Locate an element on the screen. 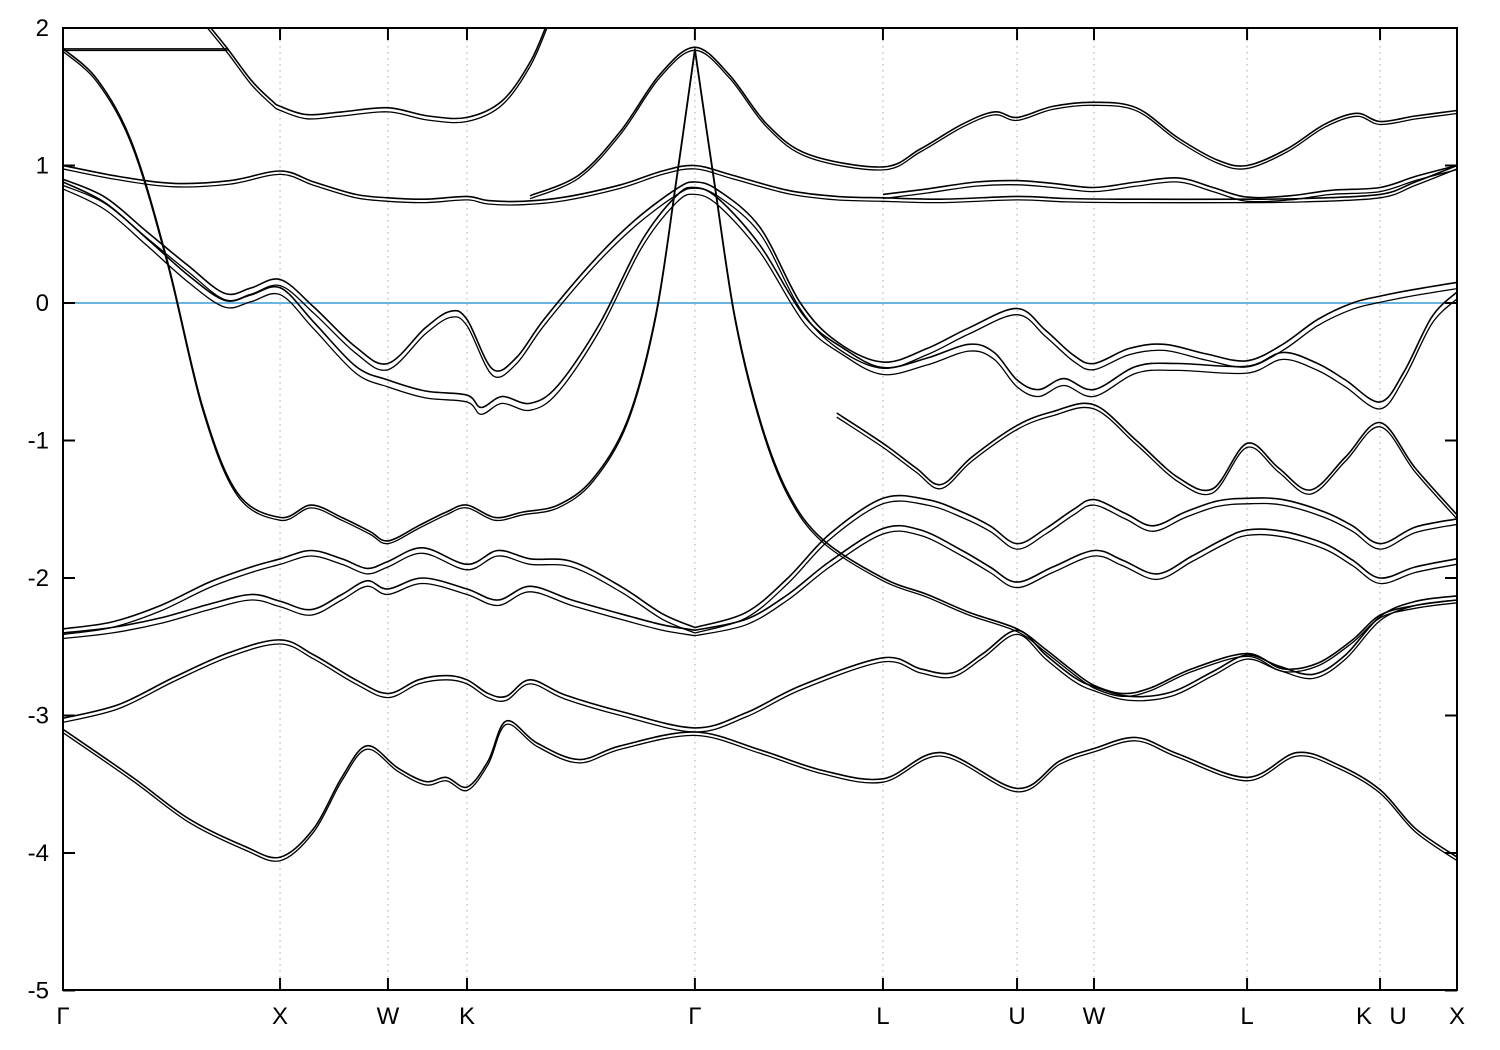  band-steep-top is located at coordinates (378, 74).